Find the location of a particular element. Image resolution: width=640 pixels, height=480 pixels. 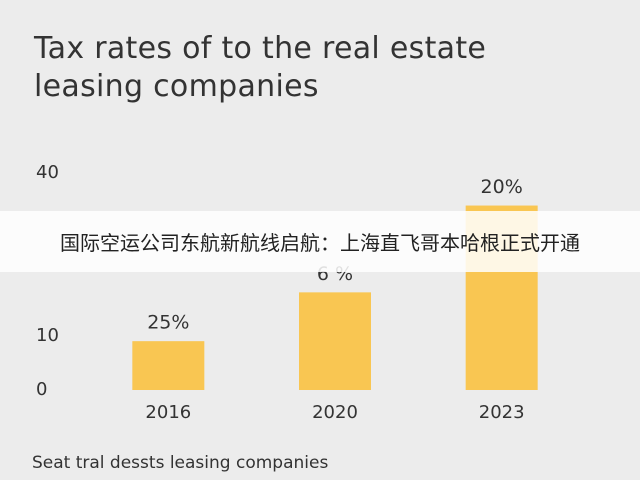

annotation: 20% is located at coordinates (502, 187).